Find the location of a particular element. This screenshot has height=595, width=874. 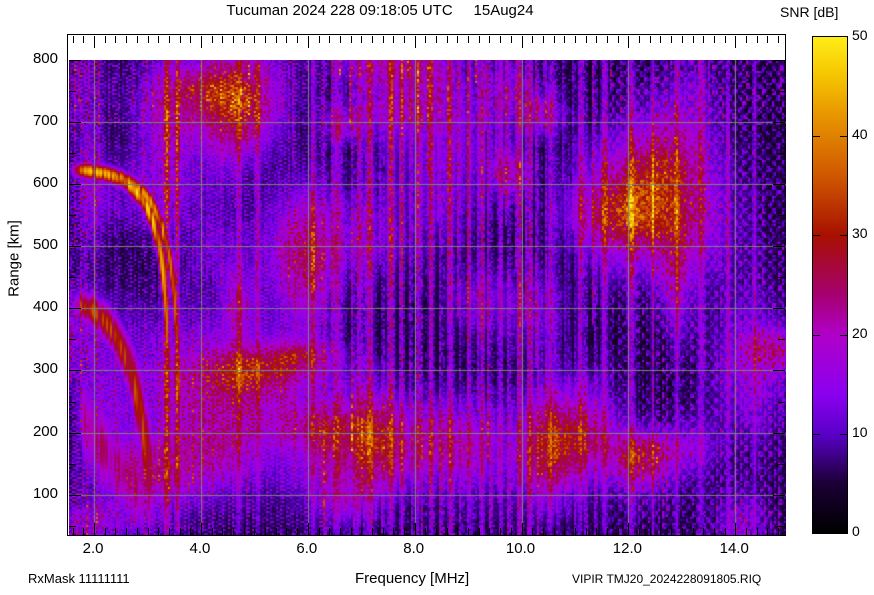

y-tick-label: 500 is located at coordinates (45, 245).